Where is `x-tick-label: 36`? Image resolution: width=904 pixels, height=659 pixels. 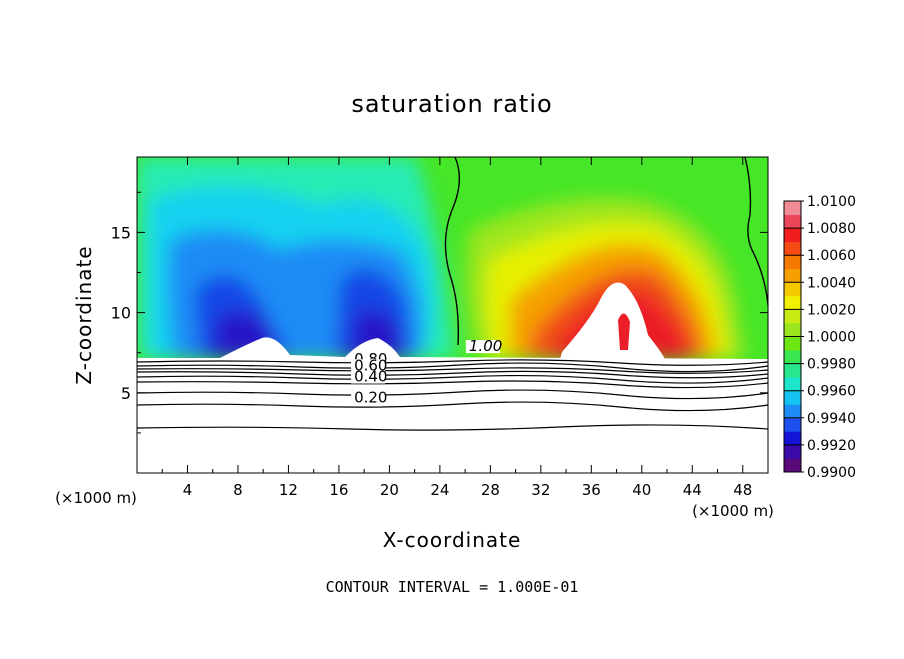
x-tick-label: 36 is located at coordinates (591, 490).